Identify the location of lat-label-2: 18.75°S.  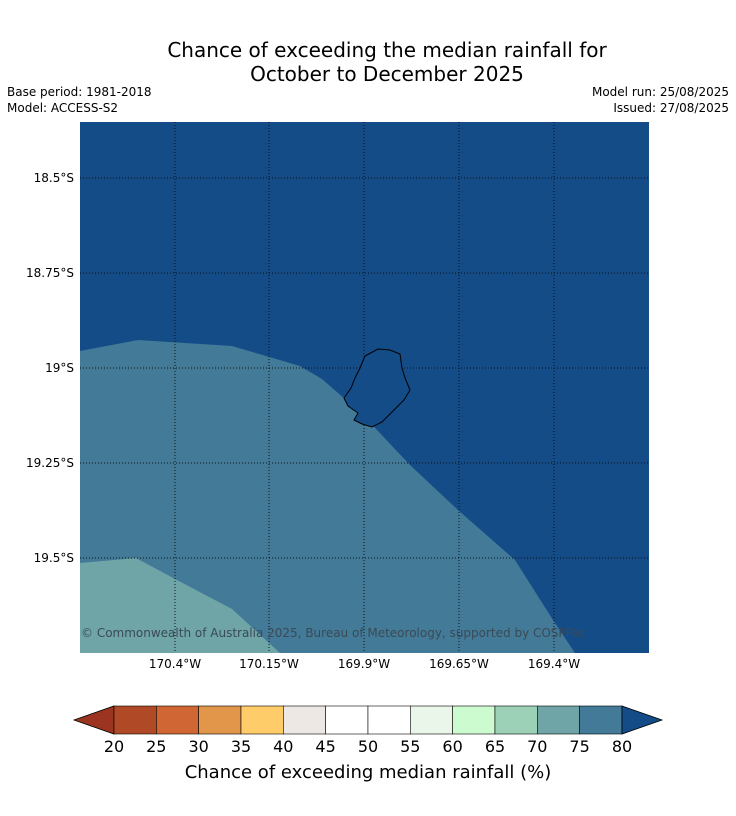
(50, 273).